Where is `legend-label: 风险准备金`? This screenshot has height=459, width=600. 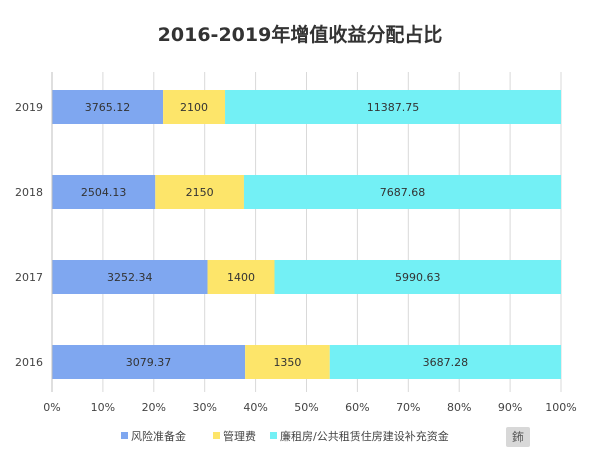 legend-label: 风险准备金 is located at coordinates (158, 436).